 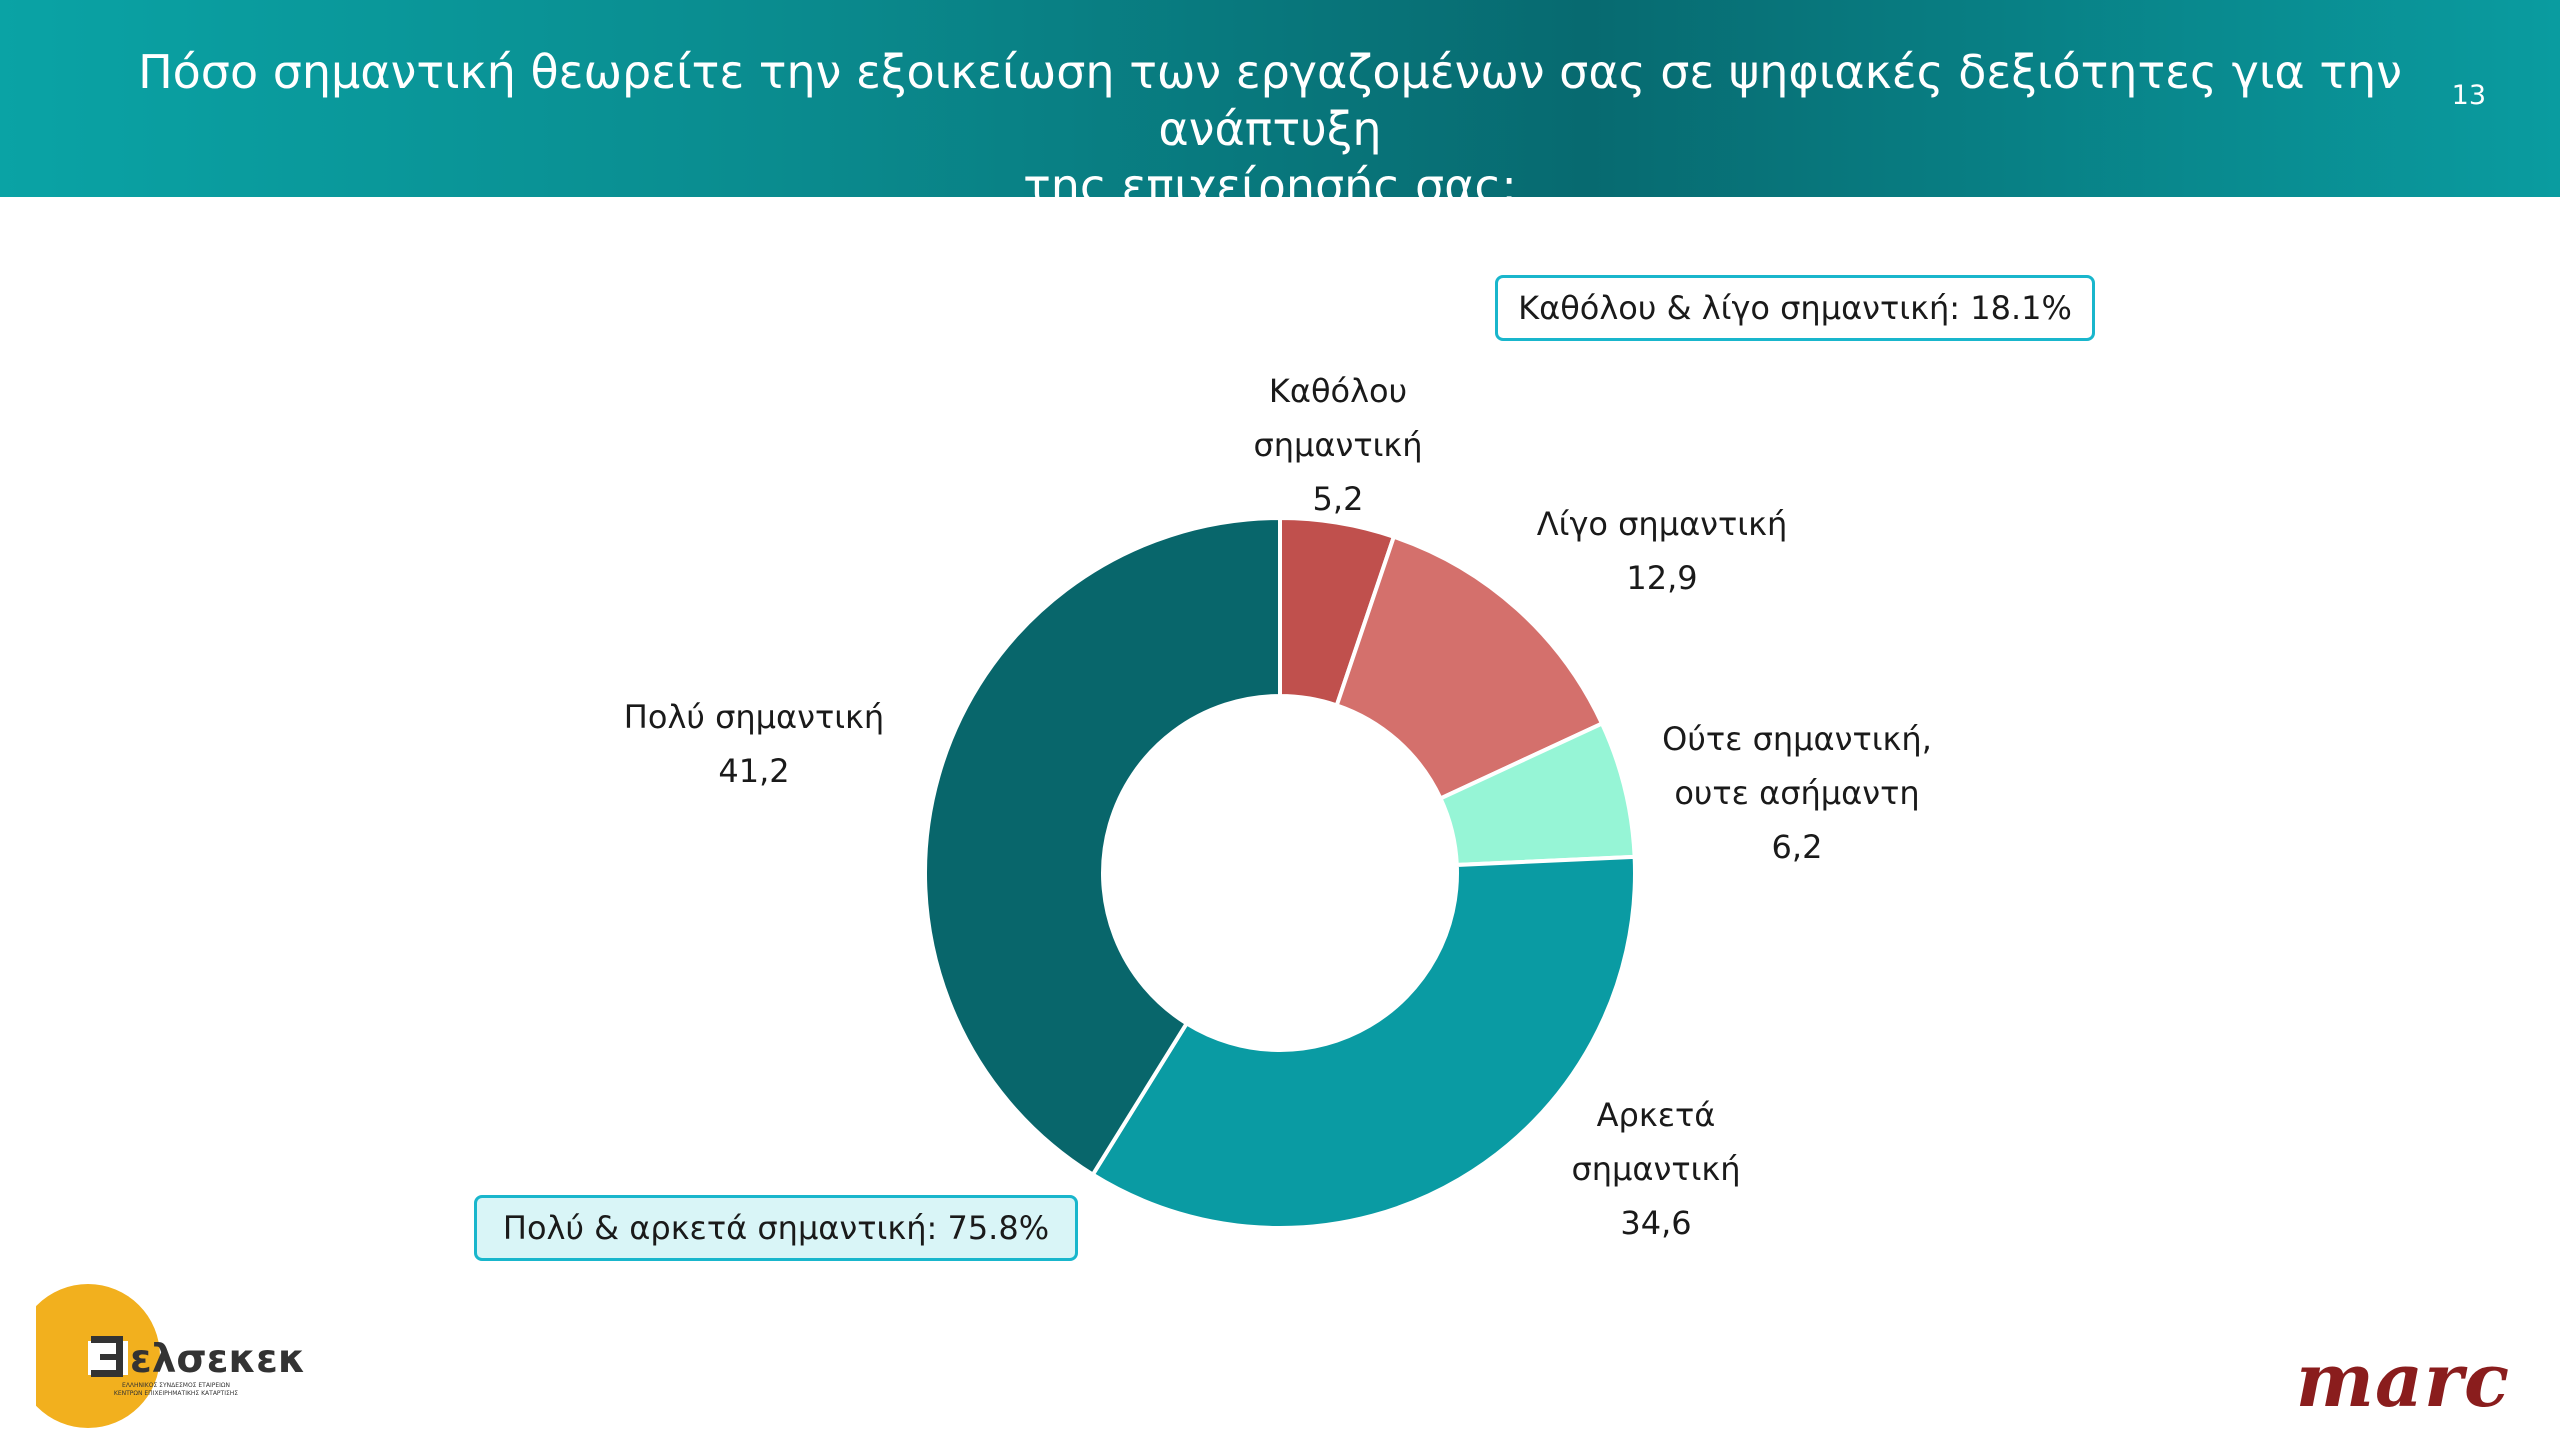 What do you see at coordinates (776, 1228) in the screenshot?
I see `summary-high-importance: Πολύ & αρκετά σημαντική: 75.8%` at bounding box center [776, 1228].